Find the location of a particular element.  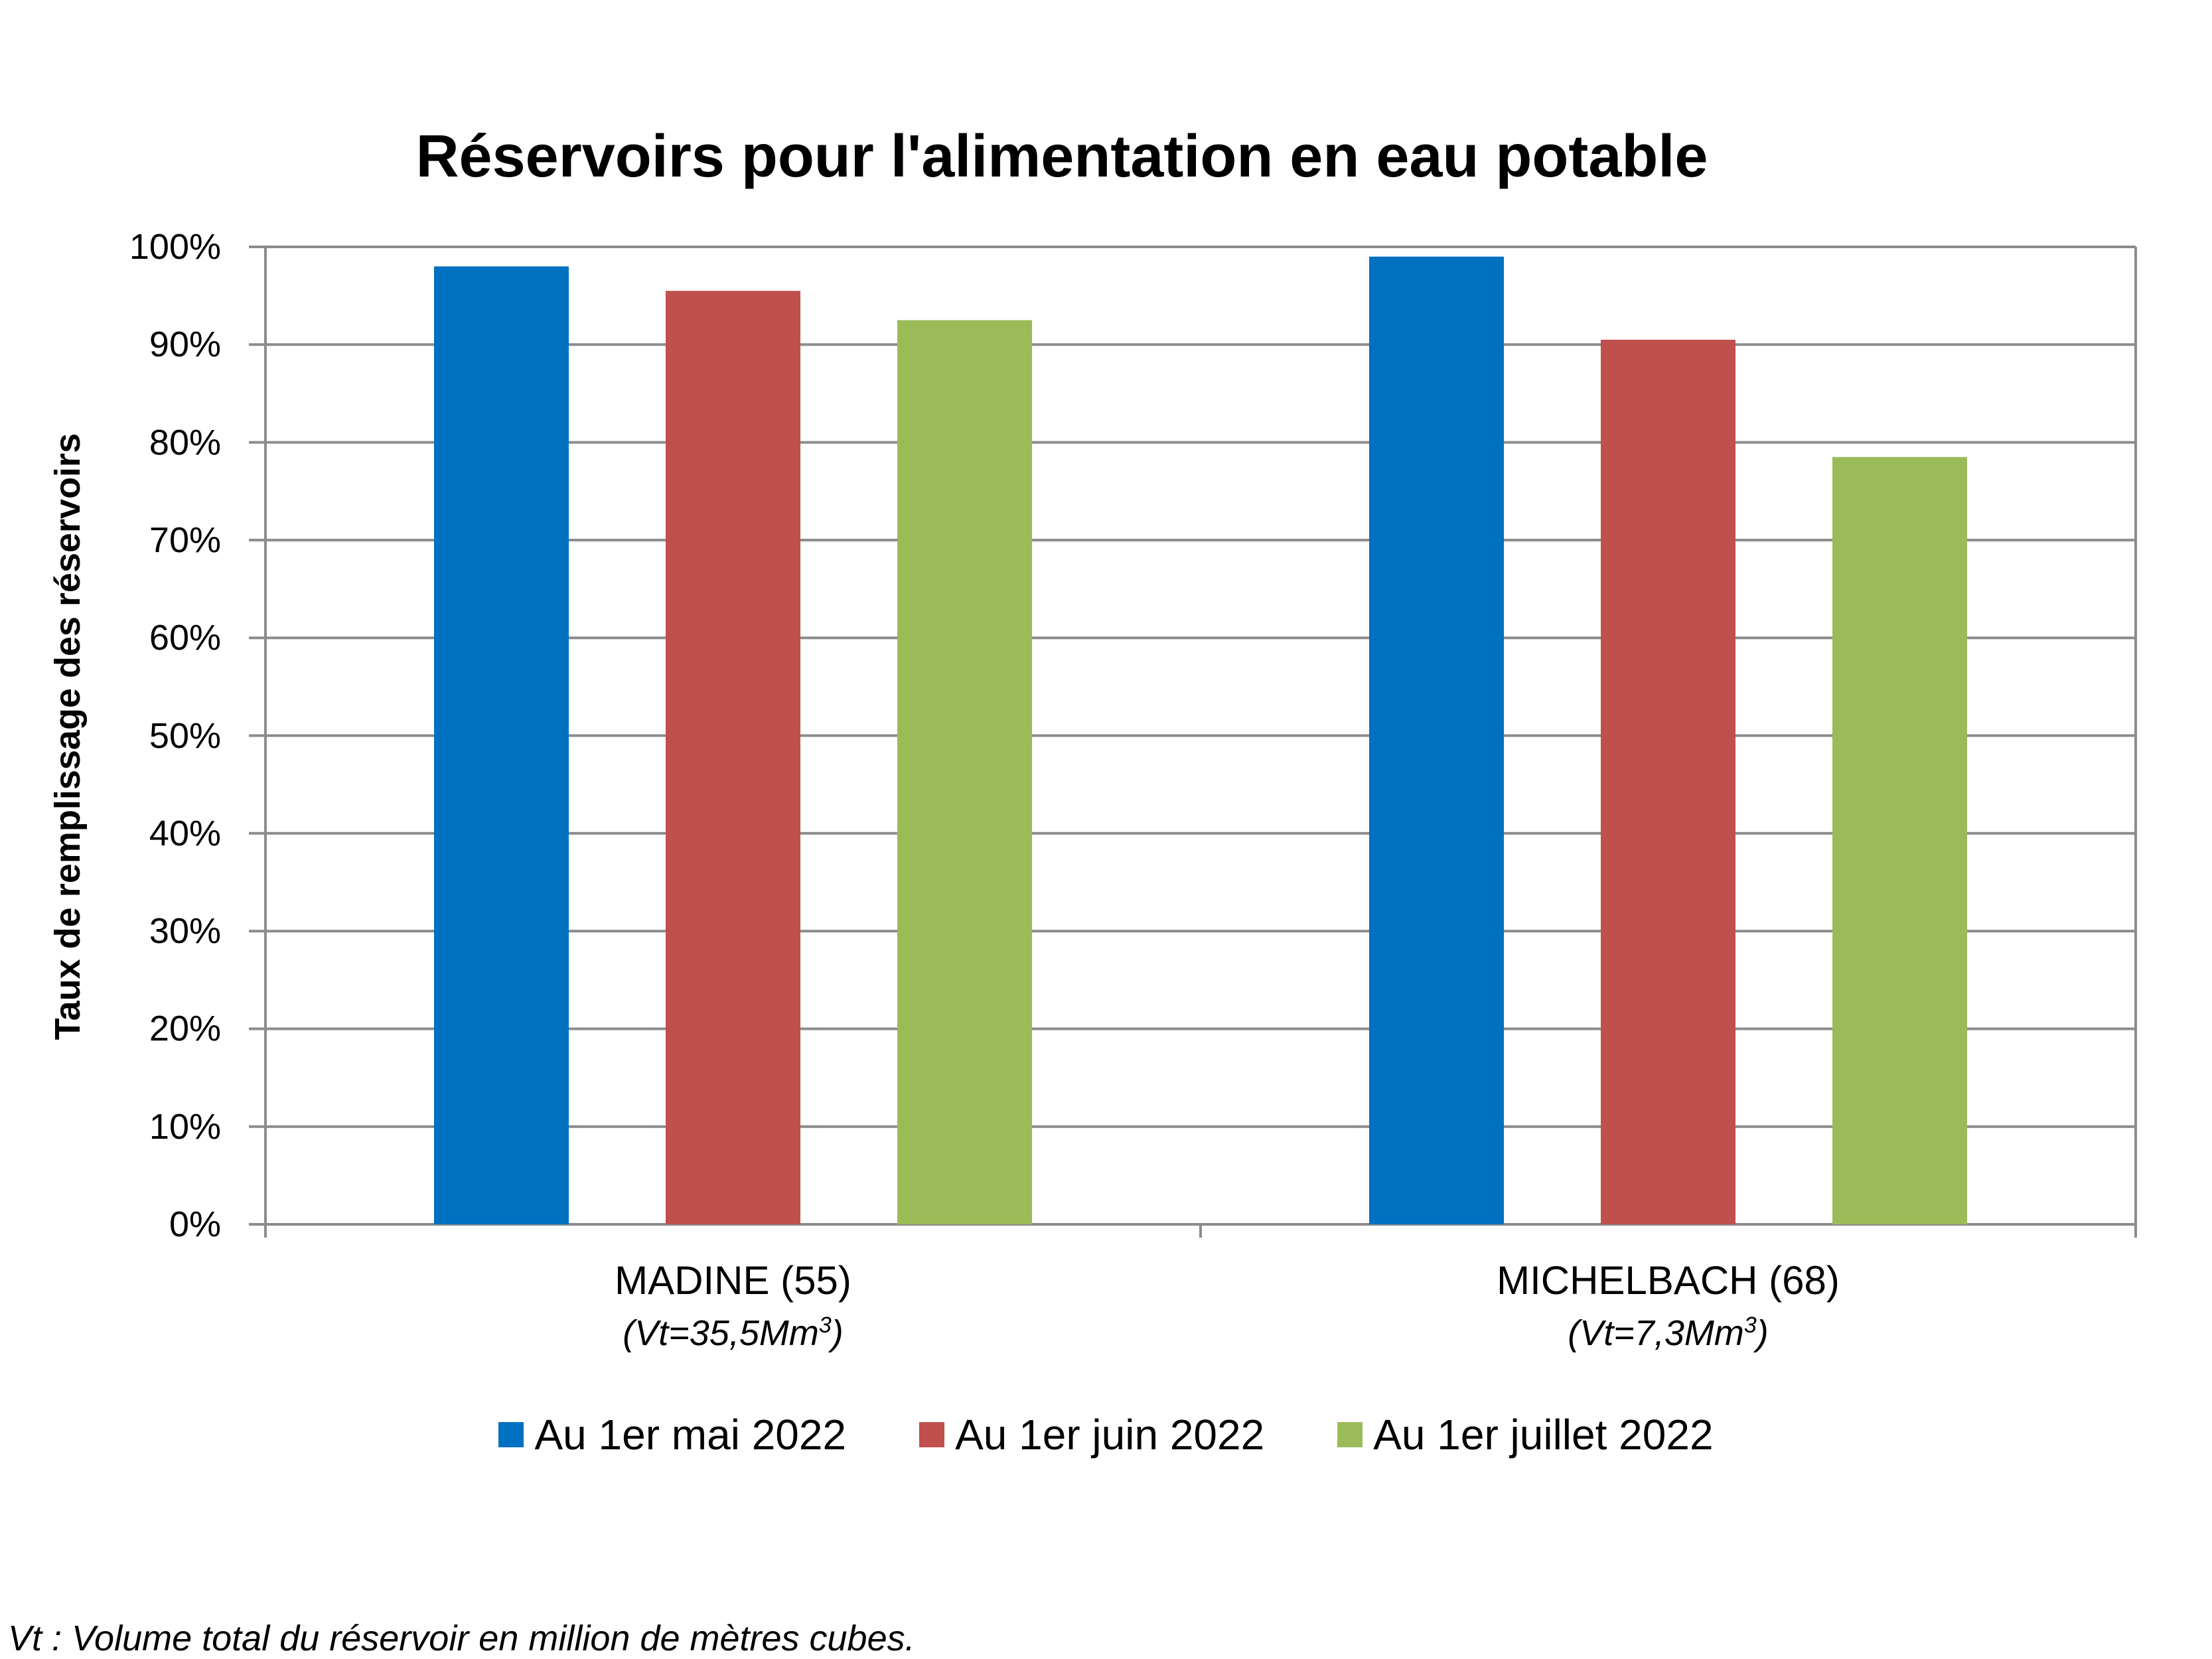

y-tick-label: 100% is located at coordinates (175, 247).